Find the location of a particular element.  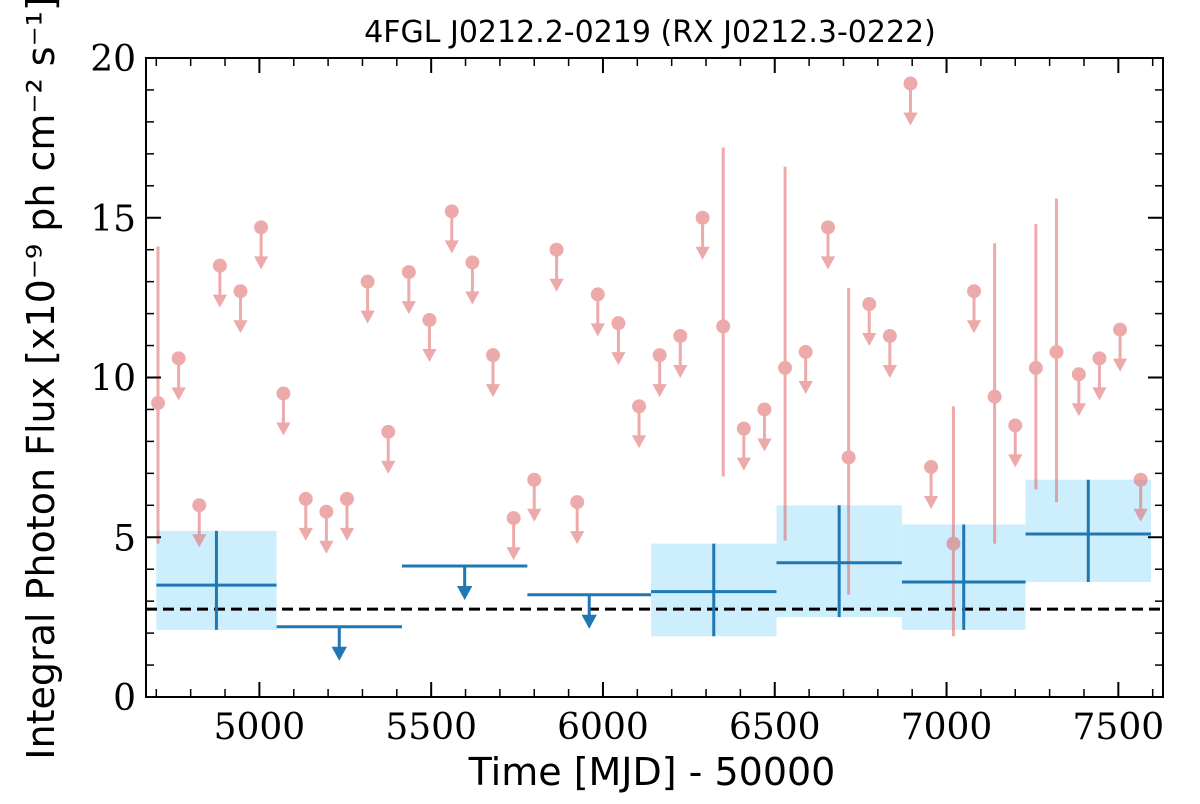

fine-upper-limit-arrow-35-head is located at coordinates (890, 371).